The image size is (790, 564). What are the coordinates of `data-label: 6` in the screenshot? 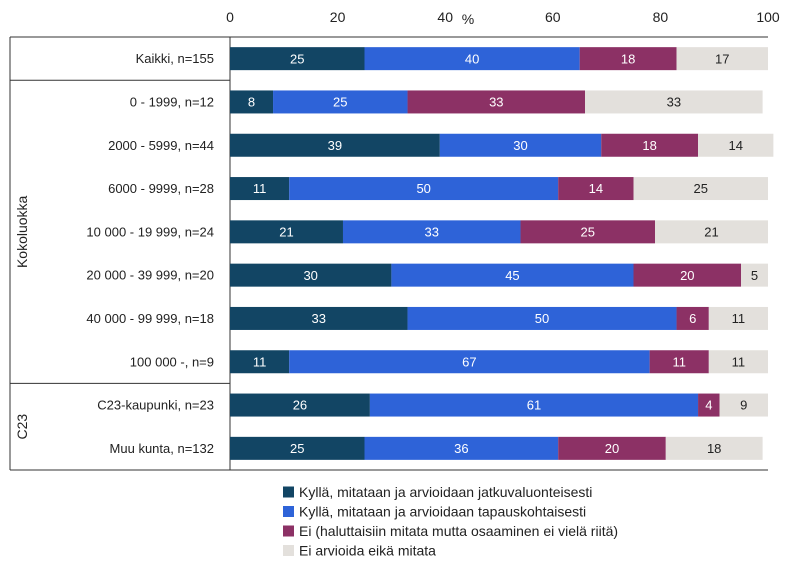 It's located at (692, 318).